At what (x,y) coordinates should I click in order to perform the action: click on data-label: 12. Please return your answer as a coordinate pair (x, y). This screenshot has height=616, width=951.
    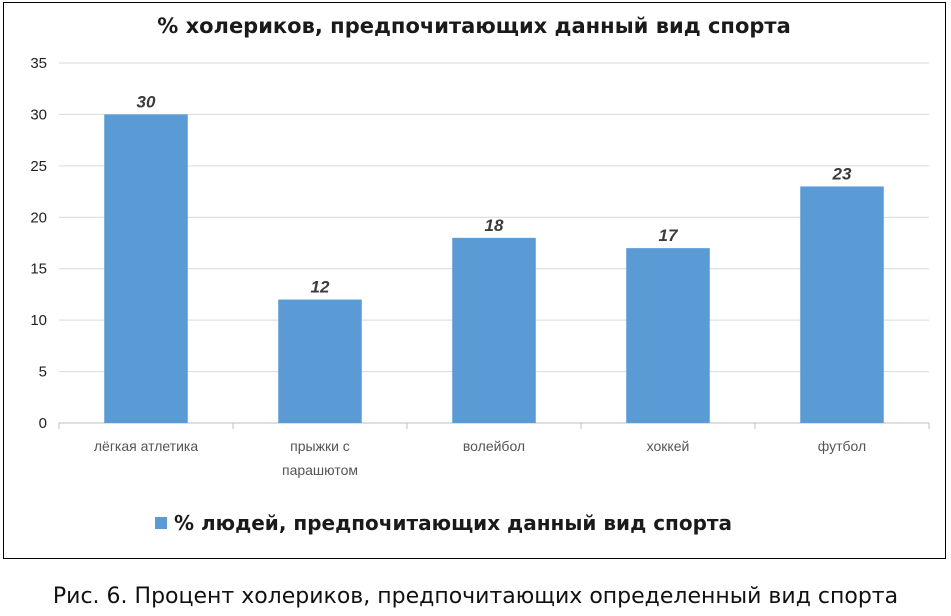
    Looking at the image, I should click on (320, 287).